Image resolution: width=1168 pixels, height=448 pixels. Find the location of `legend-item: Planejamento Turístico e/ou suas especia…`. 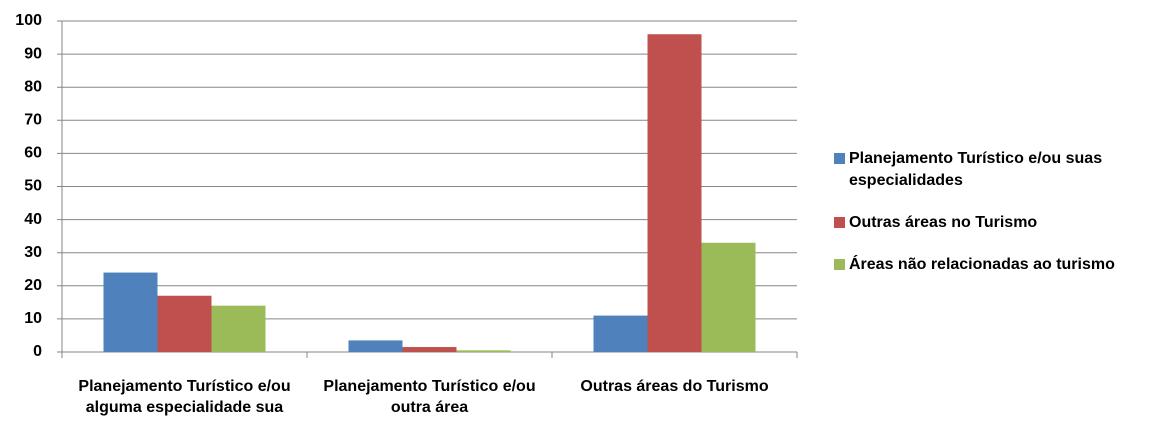

legend-item: Planejamento Turístico e/ou suas especia… is located at coordinates (999, 170).